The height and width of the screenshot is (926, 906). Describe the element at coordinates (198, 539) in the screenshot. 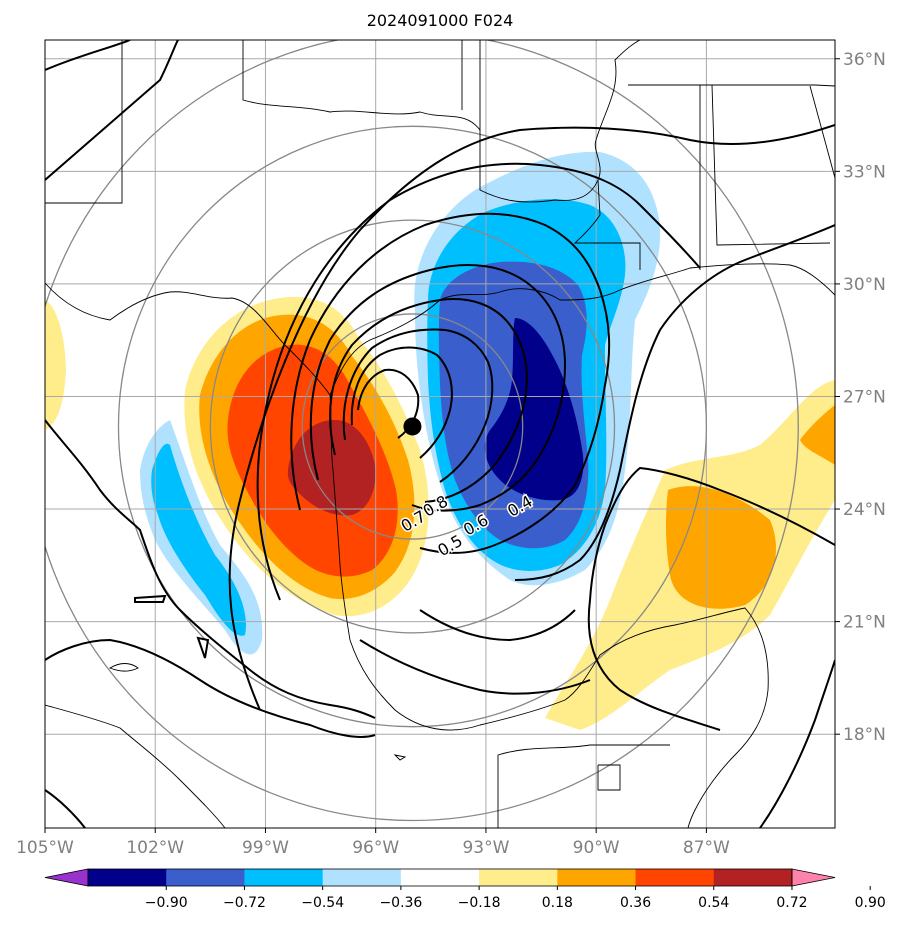

I see `shade-neg-sw-mid` at that location.